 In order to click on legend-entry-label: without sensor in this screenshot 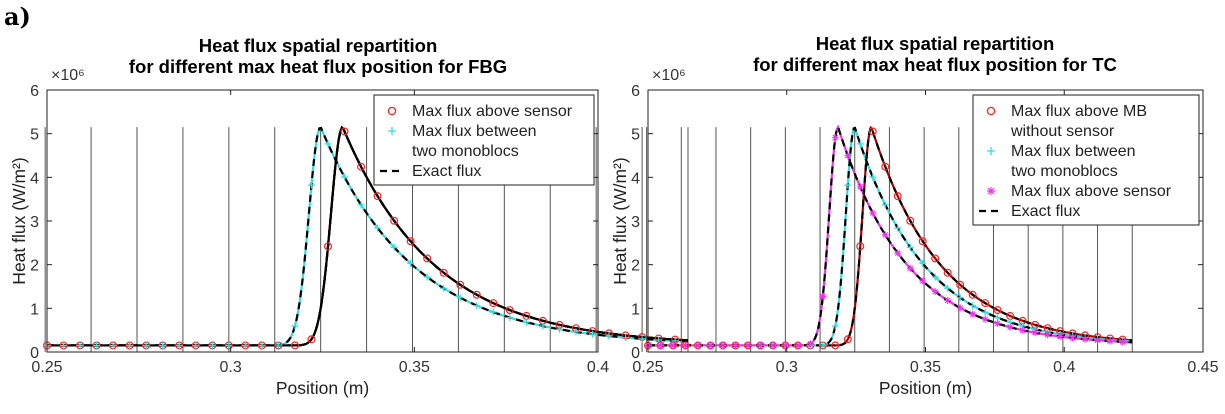, I will do `click(1062, 131)`.